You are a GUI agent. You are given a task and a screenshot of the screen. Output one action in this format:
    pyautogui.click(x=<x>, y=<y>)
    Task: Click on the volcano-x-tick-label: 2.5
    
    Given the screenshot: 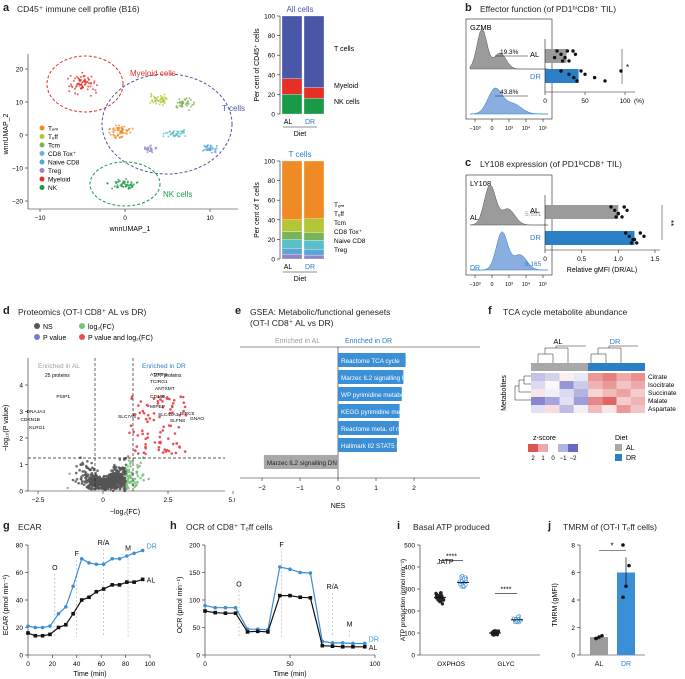 What is the action you would take?
    pyautogui.click(x=167, y=500)
    